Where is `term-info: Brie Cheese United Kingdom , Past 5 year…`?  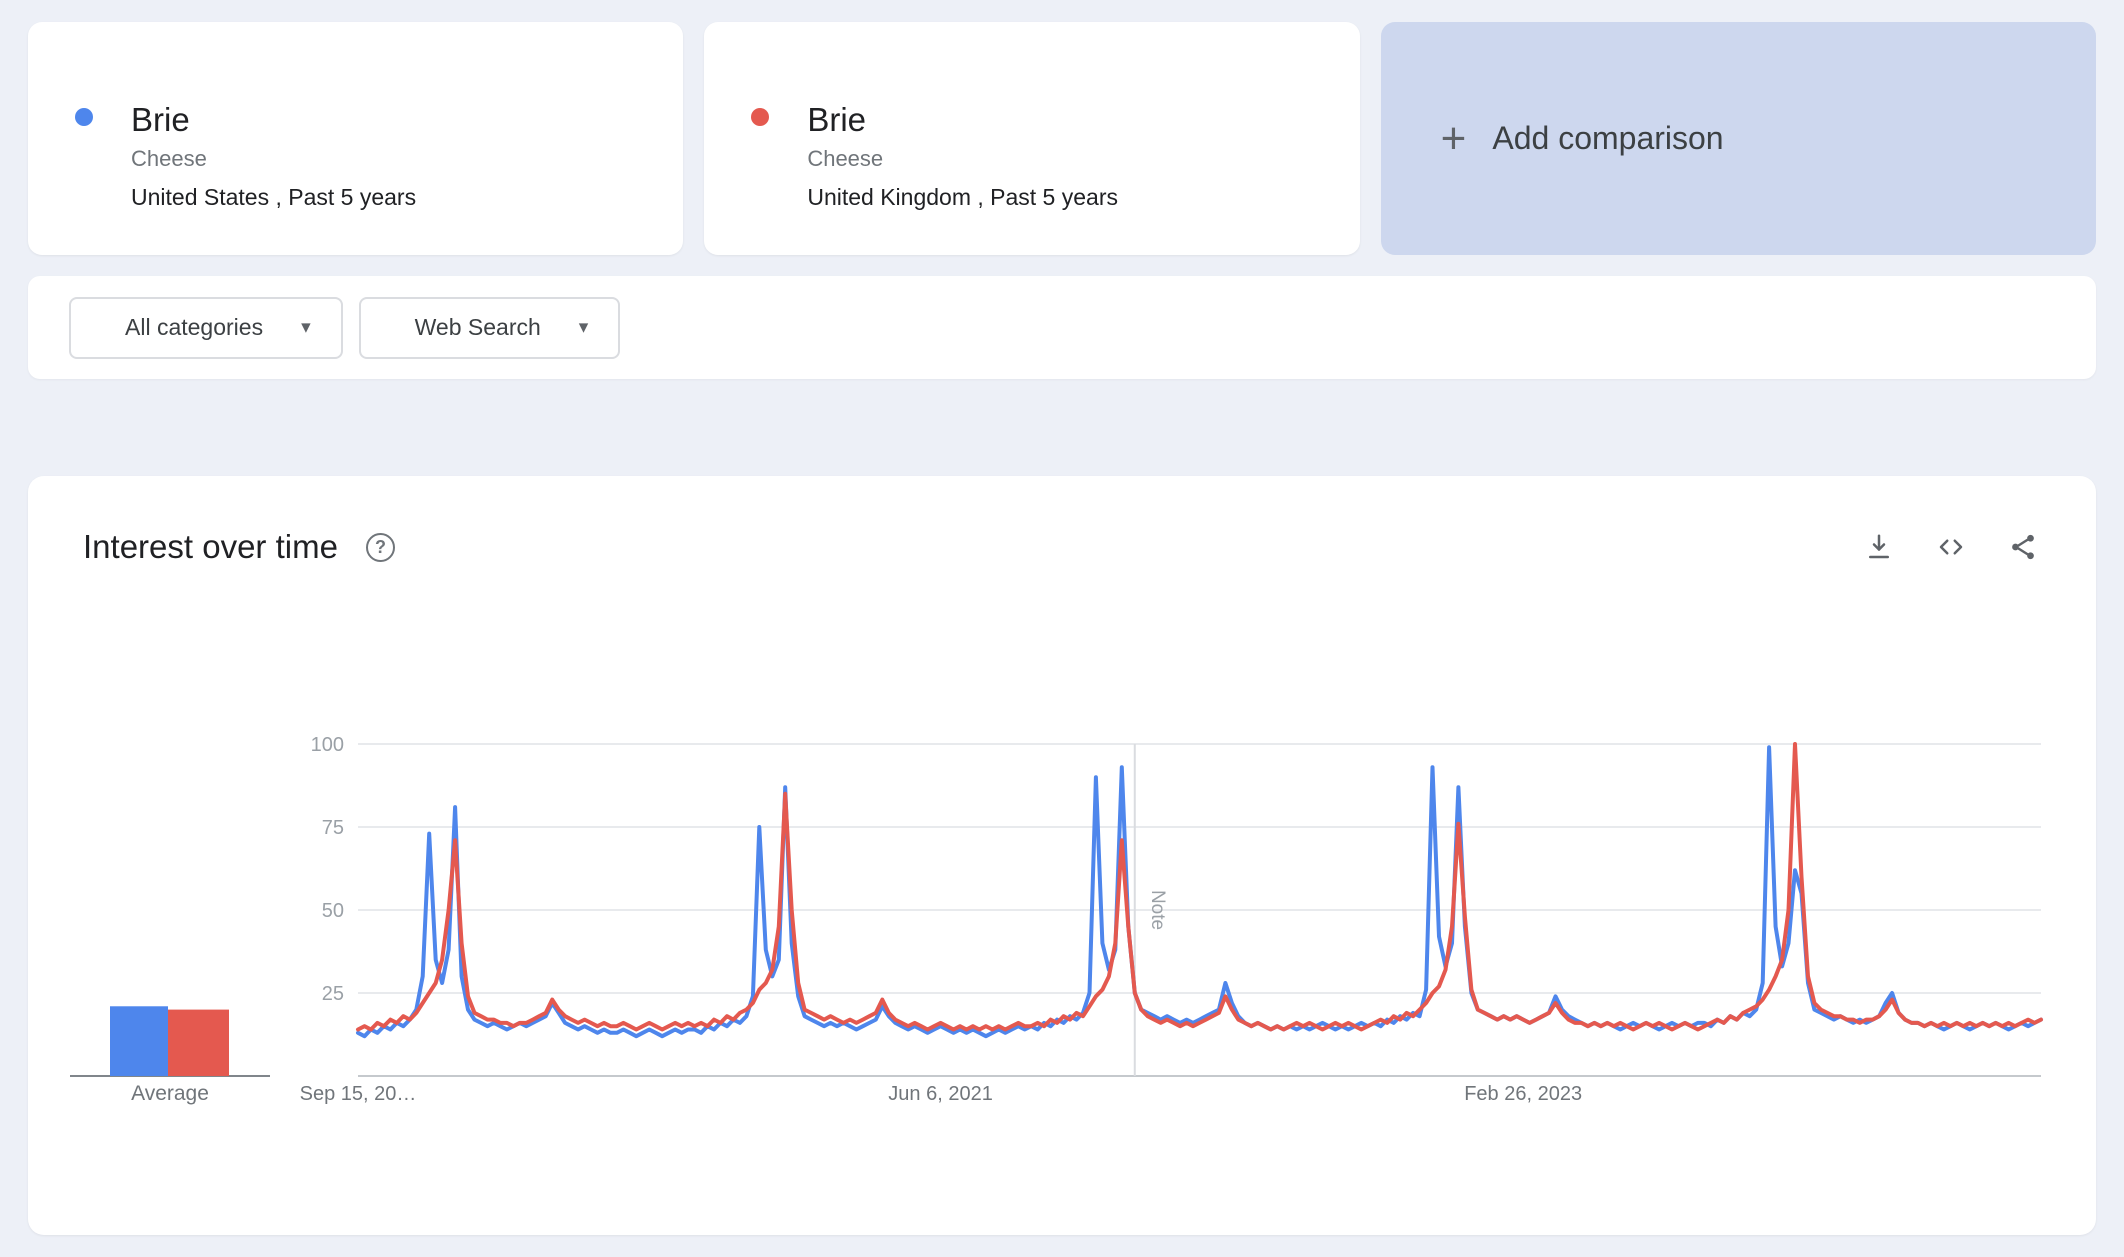 term-info: Brie Cheese United Kingdom , Past 5 year… is located at coordinates (1031, 116).